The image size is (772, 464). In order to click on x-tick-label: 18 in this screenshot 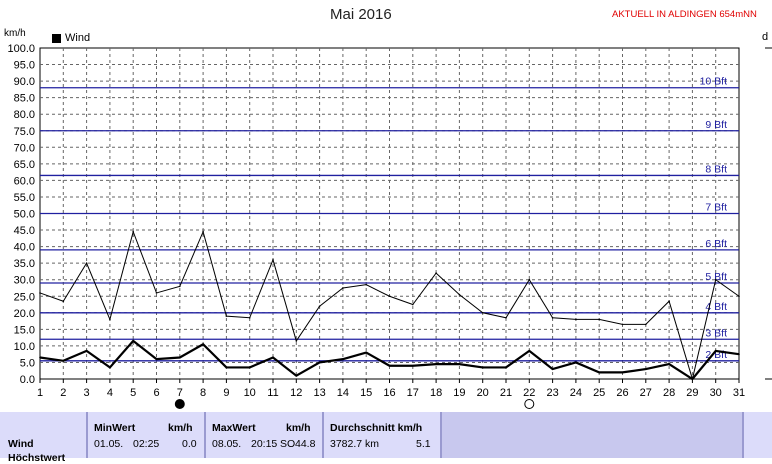, I will do `click(436, 393)`.